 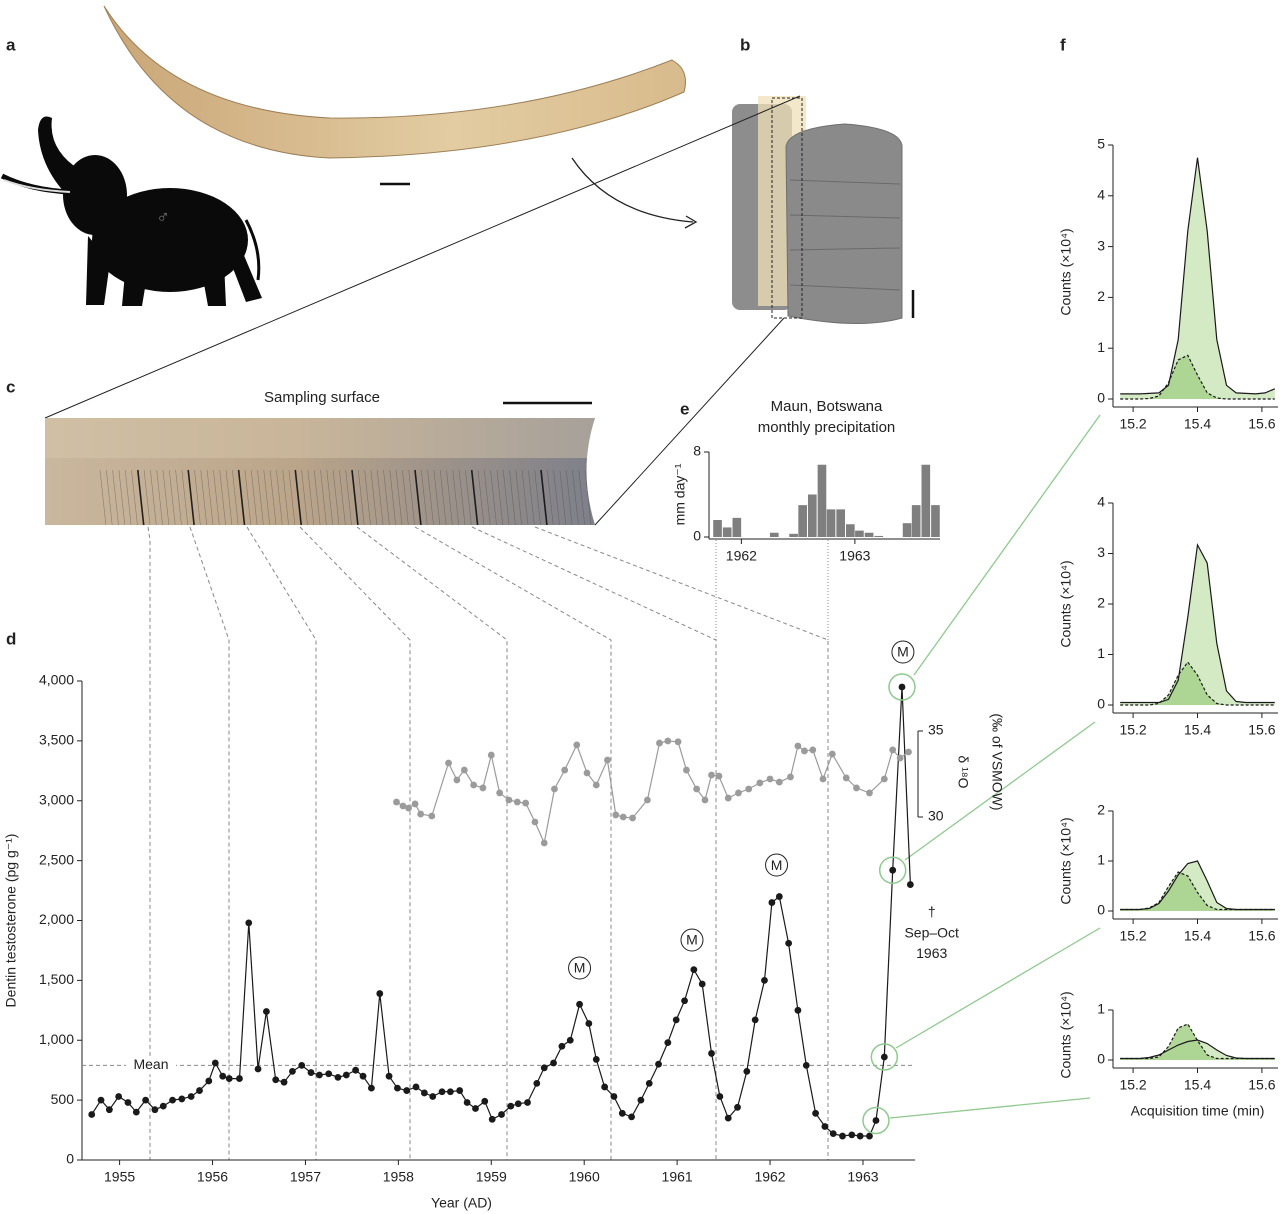 What do you see at coordinates (741, 556) in the screenshot?
I see `x-tick-label: 1962` at bounding box center [741, 556].